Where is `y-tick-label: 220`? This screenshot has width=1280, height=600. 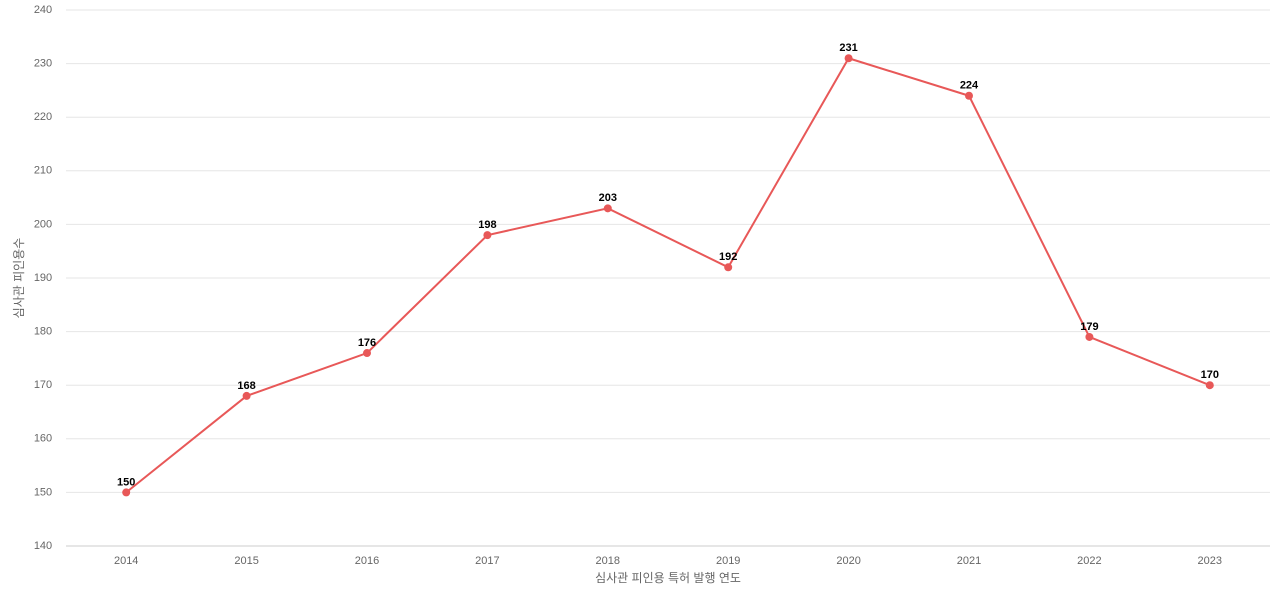 y-tick-label: 220 is located at coordinates (43, 117).